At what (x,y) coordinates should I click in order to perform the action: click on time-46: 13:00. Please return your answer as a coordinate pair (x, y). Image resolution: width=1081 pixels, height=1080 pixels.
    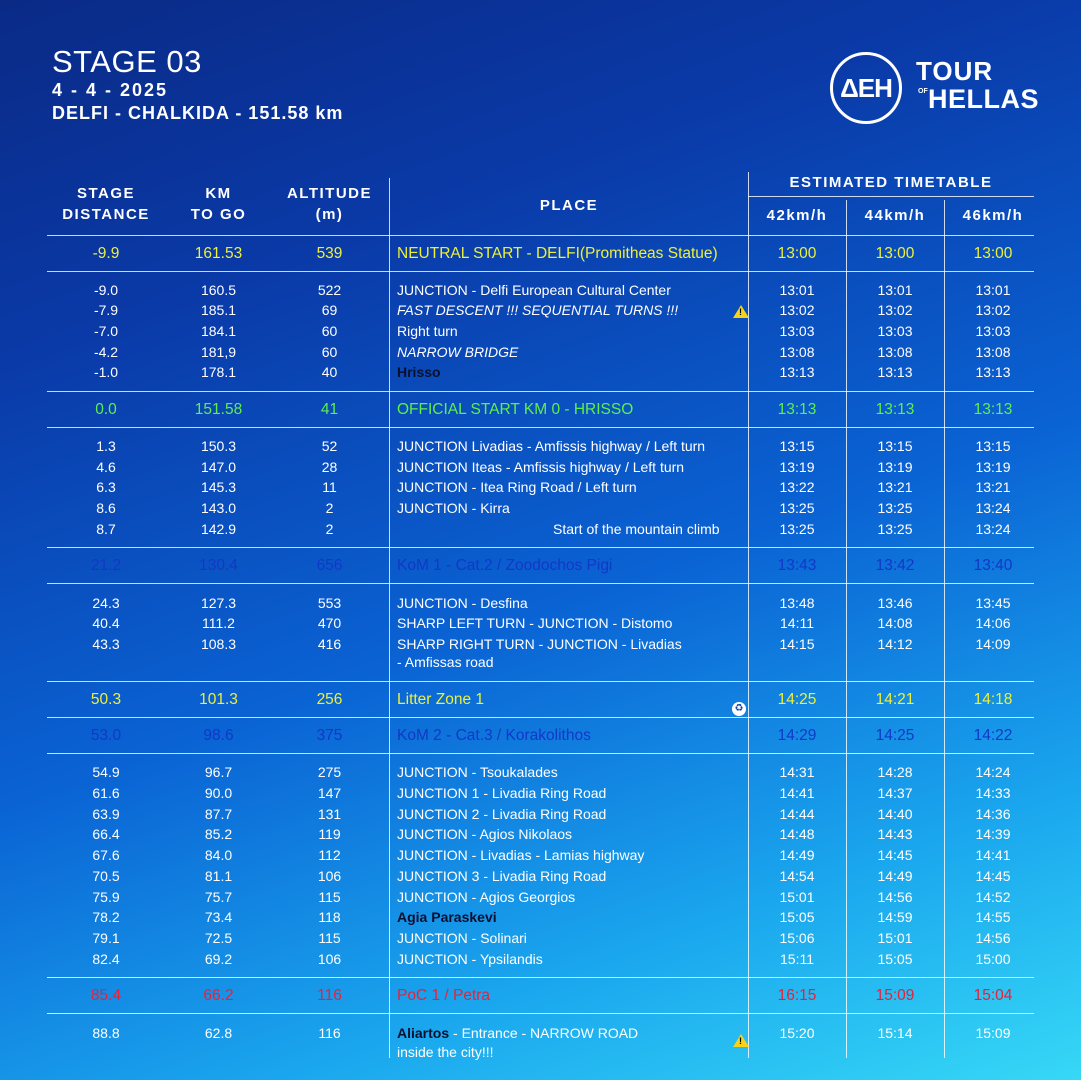
    Looking at the image, I should click on (993, 253).